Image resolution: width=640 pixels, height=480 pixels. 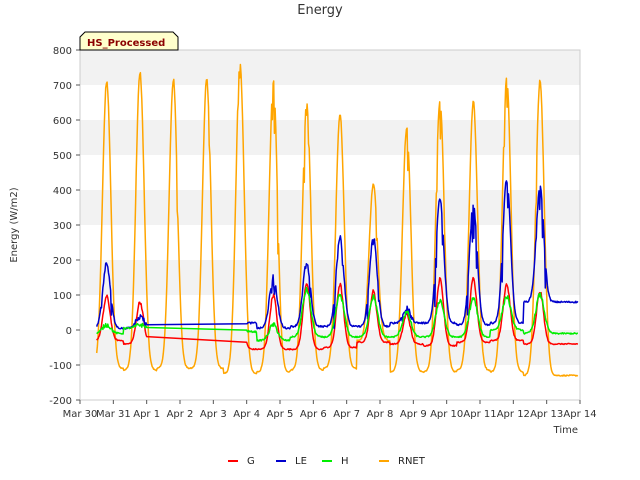 I want to click on legend-label-rnet: RNET, so click(x=412, y=461).